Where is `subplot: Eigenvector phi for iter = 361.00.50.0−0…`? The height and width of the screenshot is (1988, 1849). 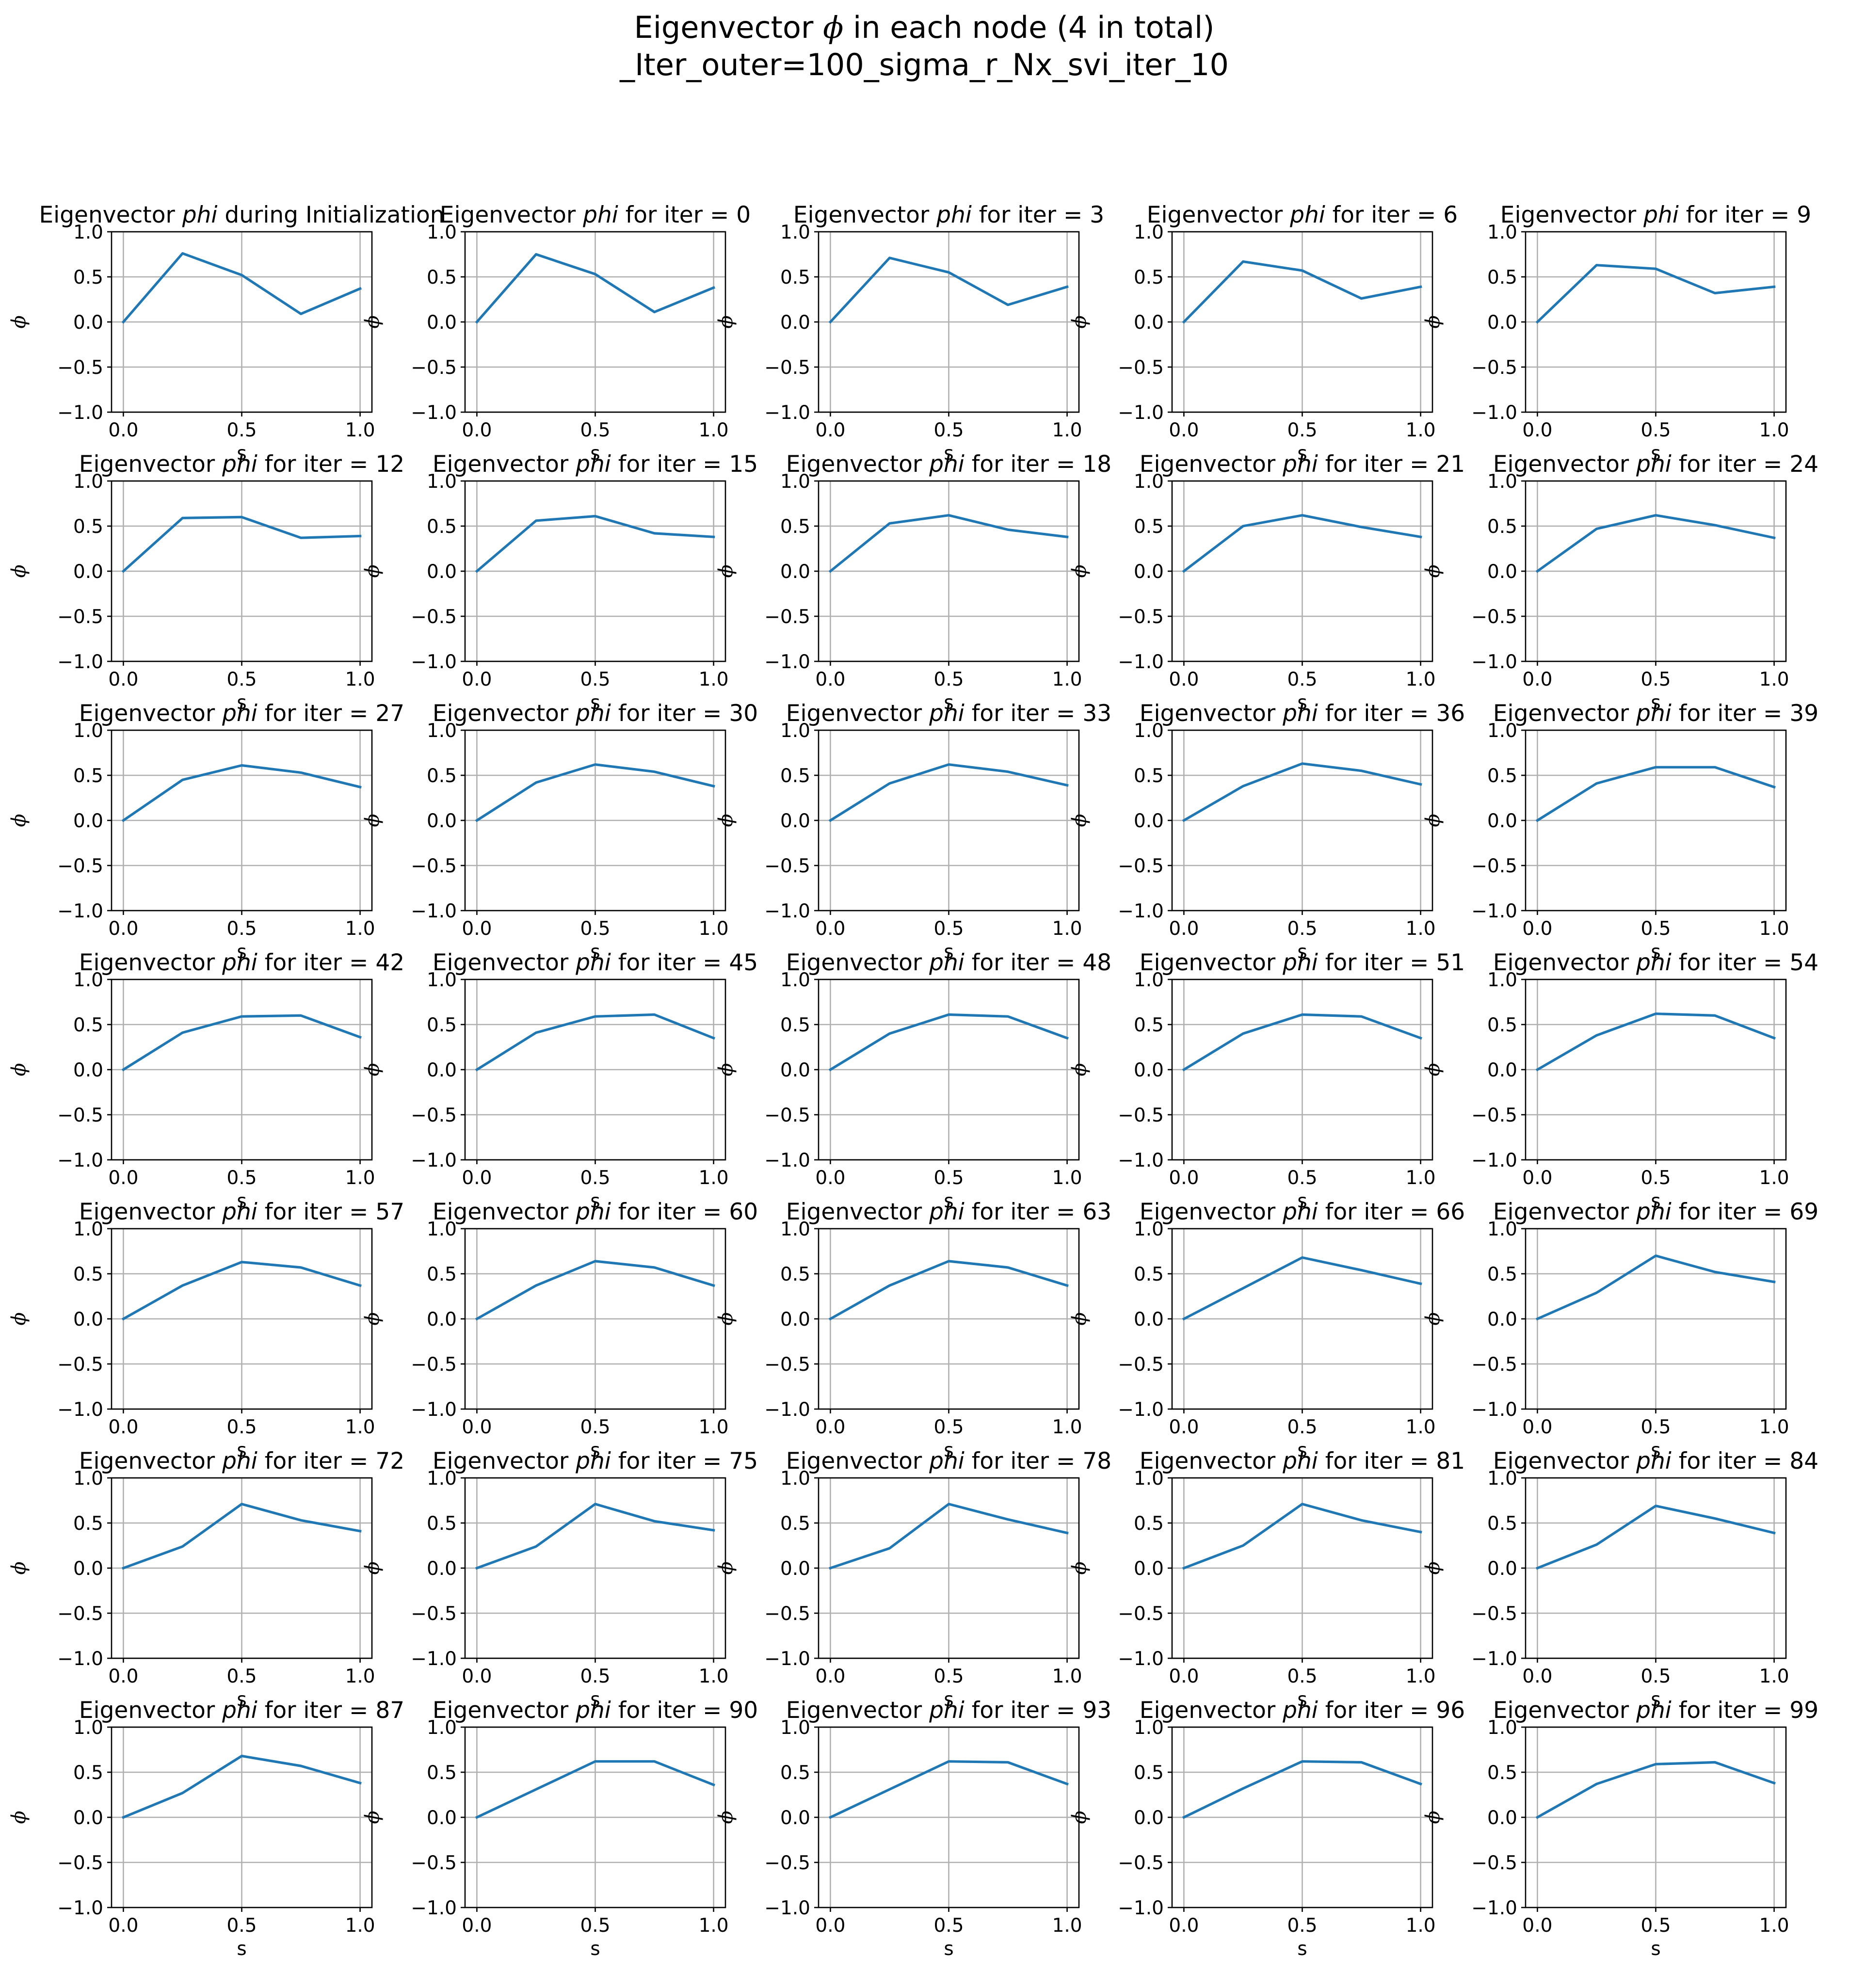
subplot: Eigenvector phi for iter = 361.00.50.0−0… is located at coordinates (1266, 831).